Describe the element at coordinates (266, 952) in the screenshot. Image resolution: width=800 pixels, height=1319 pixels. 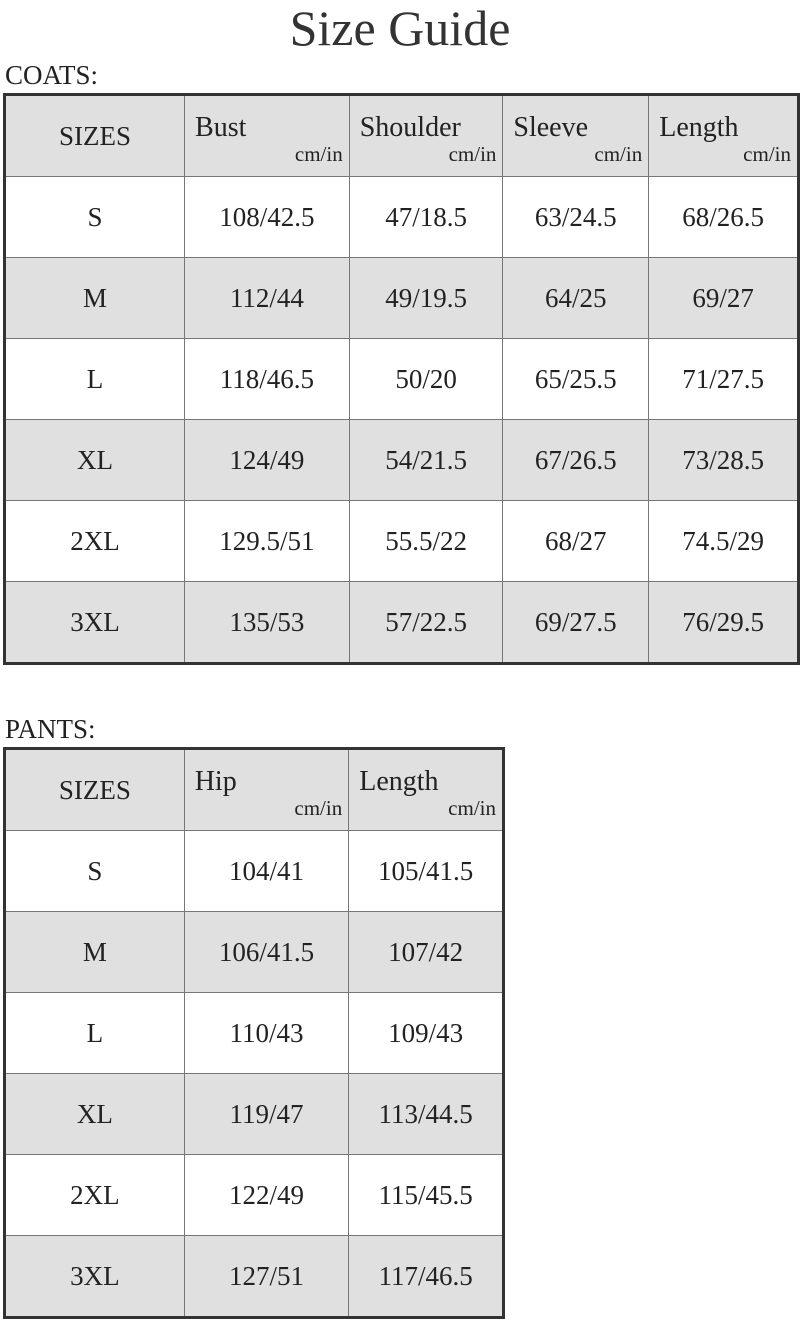
I see `measurement-cell: 106/41.5` at that location.